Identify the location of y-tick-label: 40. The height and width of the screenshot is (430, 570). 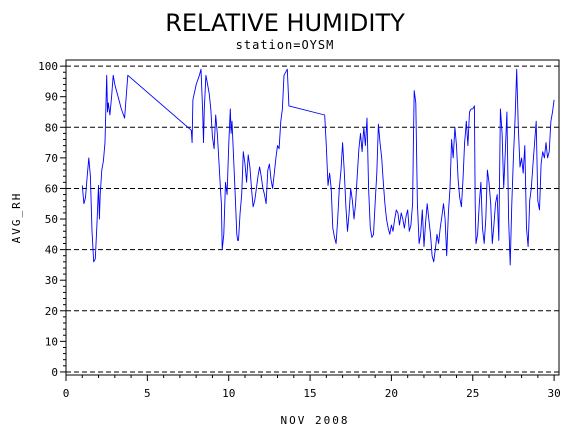
(51, 250).